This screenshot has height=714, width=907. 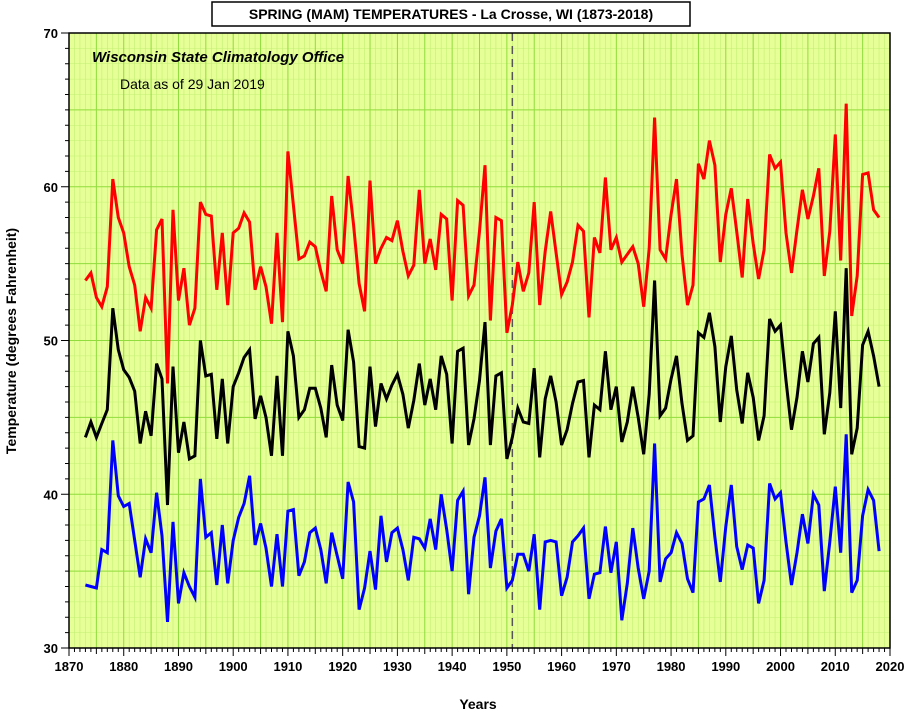 What do you see at coordinates (218, 57) in the screenshot?
I see `annotation-source: Wisconsin State Climatology Office` at bounding box center [218, 57].